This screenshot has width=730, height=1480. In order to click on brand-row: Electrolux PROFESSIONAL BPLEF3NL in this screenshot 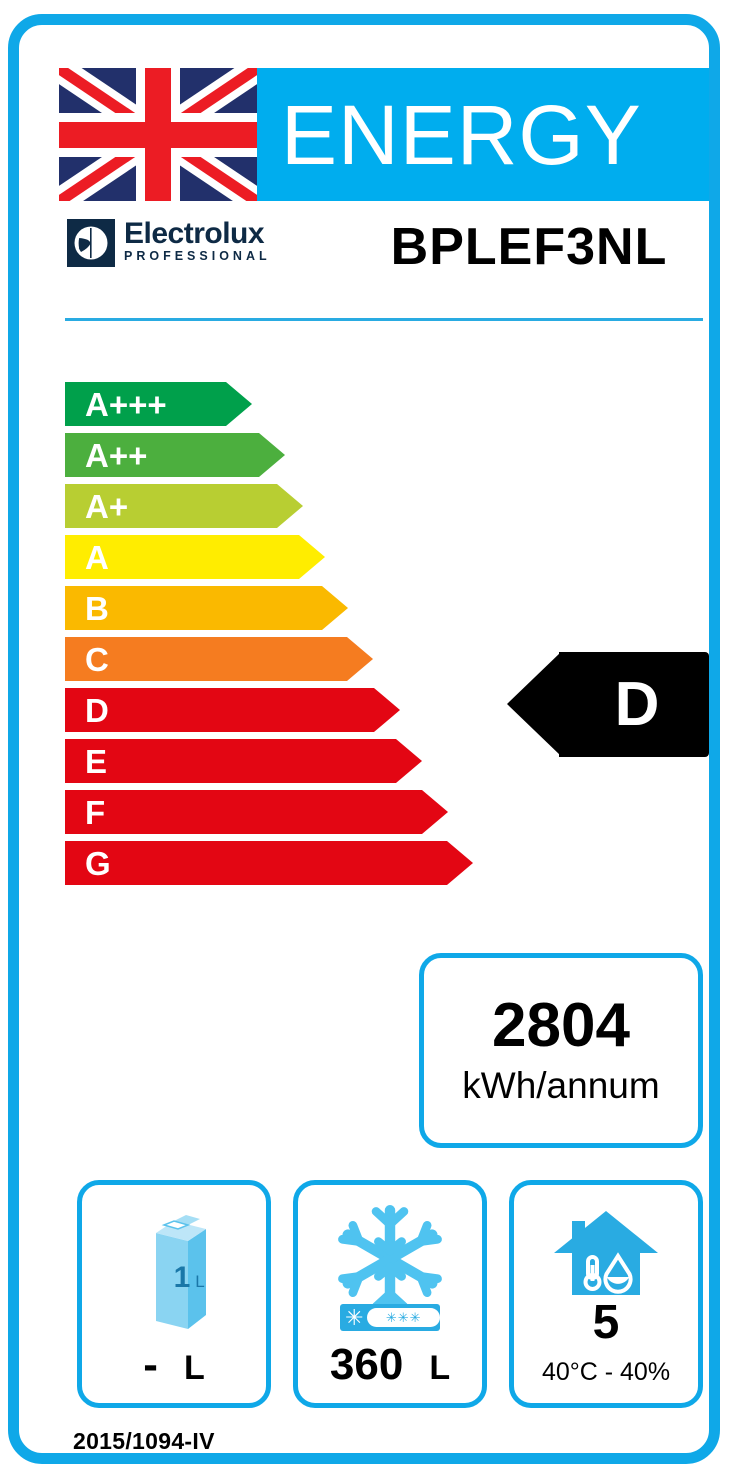, I will do `click(384, 257)`.